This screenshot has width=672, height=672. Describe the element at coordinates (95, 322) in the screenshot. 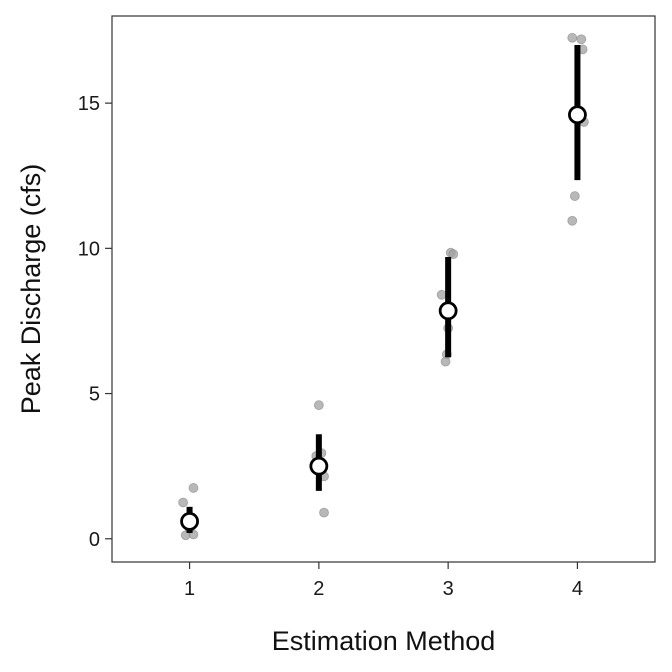

I see `y-axis: 0 5 10 15` at that location.